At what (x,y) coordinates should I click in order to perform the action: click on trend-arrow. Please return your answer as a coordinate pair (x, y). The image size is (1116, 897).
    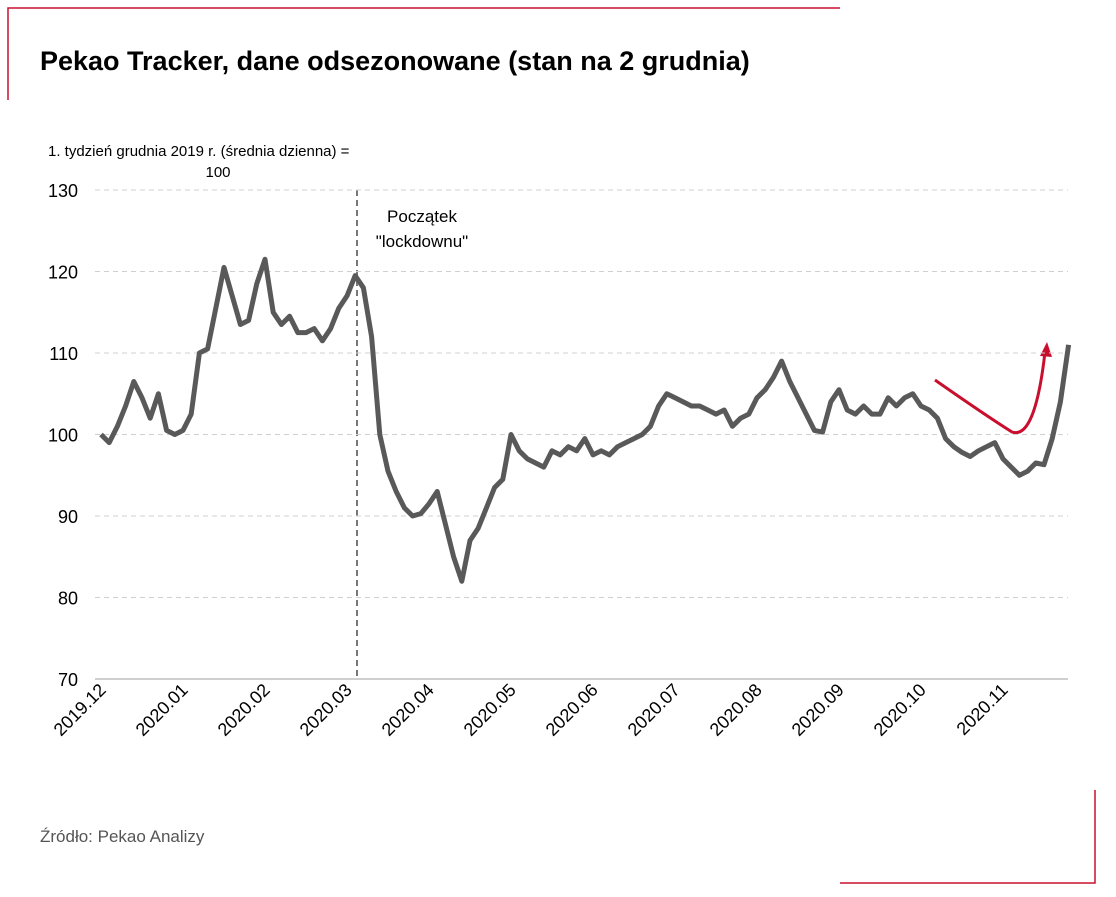
    Looking at the image, I should click on (990, 393).